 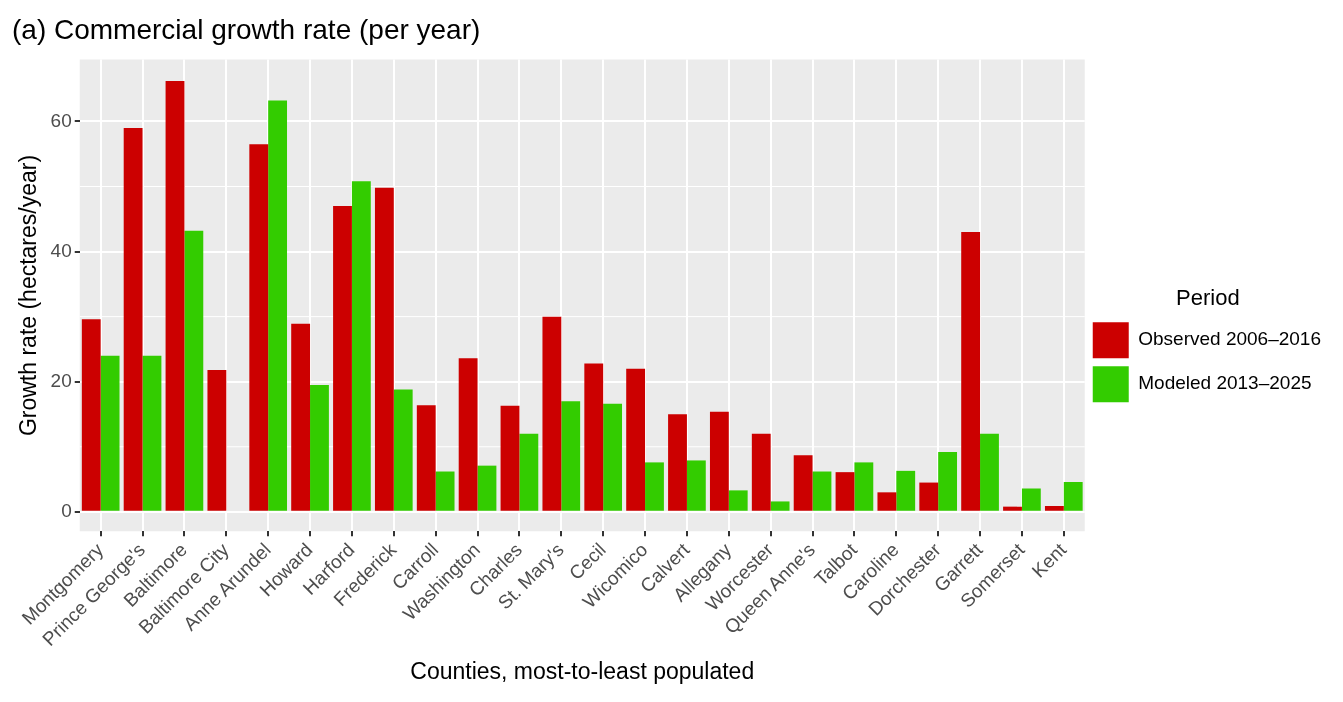 What do you see at coordinates (61, 380) in the screenshot?
I see `y-tick-label: 20` at bounding box center [61, 380].